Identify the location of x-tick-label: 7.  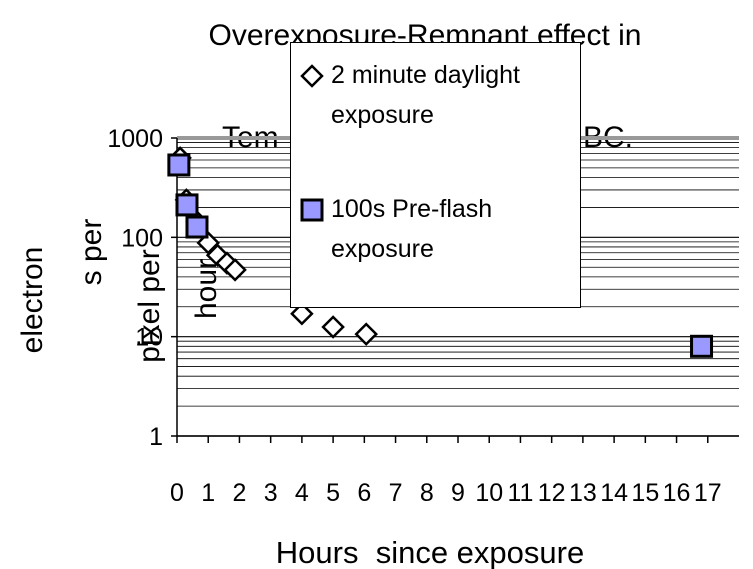
(396, 493).